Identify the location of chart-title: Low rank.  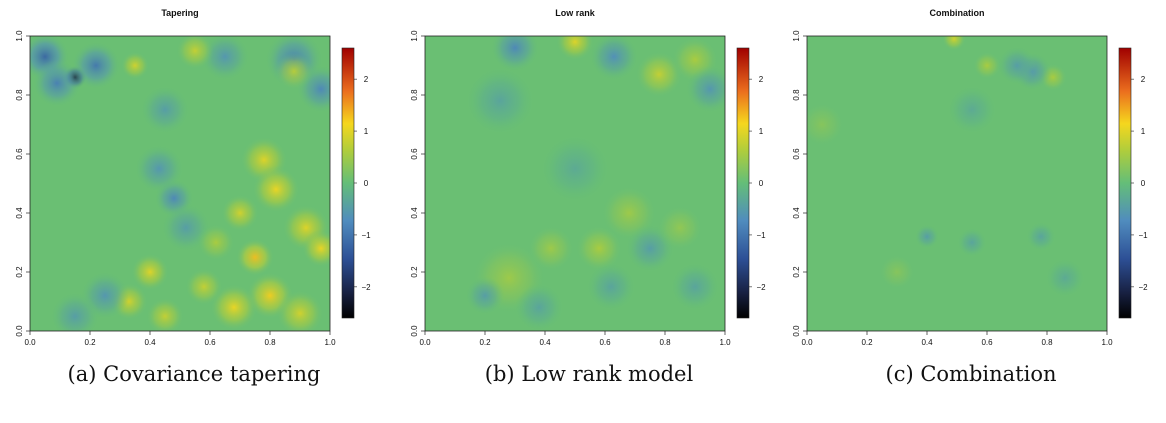
(575, 13).